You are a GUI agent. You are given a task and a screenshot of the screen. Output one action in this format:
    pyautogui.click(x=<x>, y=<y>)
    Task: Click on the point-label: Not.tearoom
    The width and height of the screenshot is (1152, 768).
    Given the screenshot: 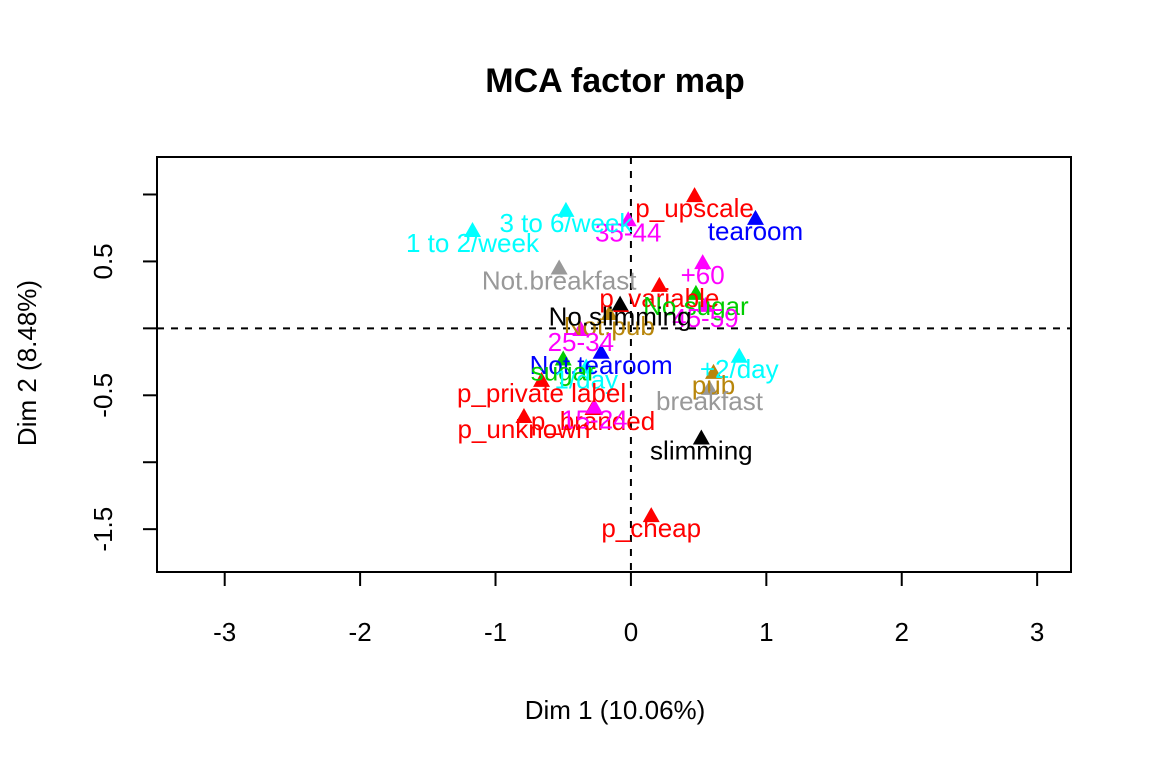 What is the action you would take?
    pyautogui.click(x=601, y=365)
    